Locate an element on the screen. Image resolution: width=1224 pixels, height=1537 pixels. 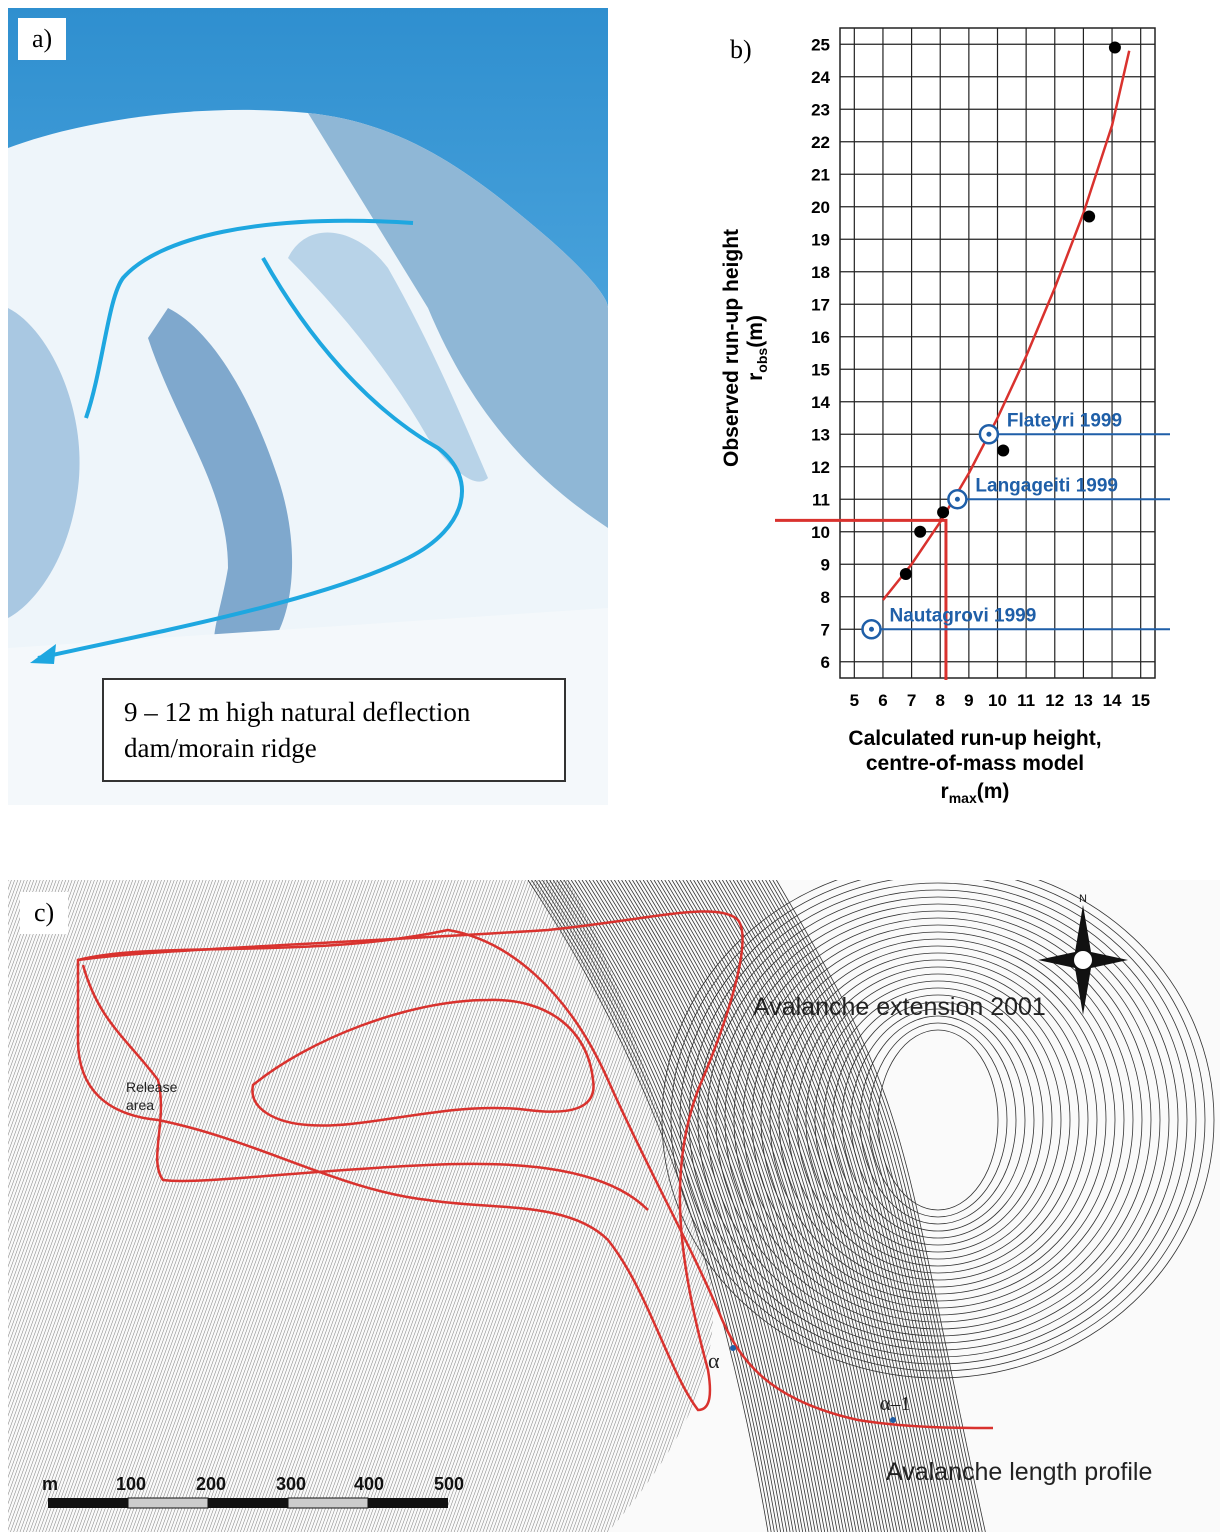
release-label-line2: area is located at coordinates (140, 1105).